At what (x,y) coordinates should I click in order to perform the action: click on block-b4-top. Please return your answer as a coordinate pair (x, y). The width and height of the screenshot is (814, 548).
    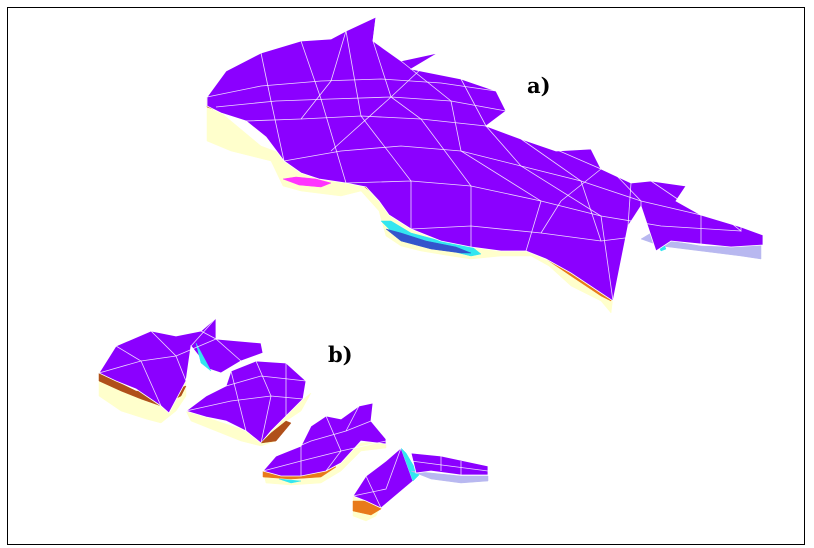
    Looking at the image, I should click on (383, 478).